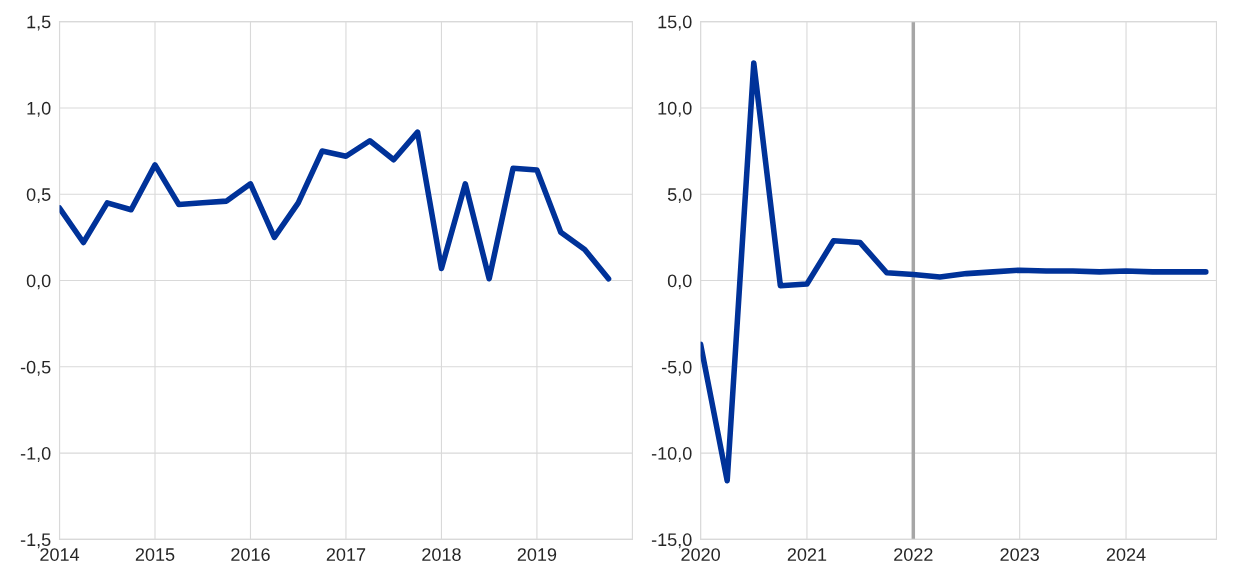  I want to click on y-tick-label: -1,5, so click(35, 541).